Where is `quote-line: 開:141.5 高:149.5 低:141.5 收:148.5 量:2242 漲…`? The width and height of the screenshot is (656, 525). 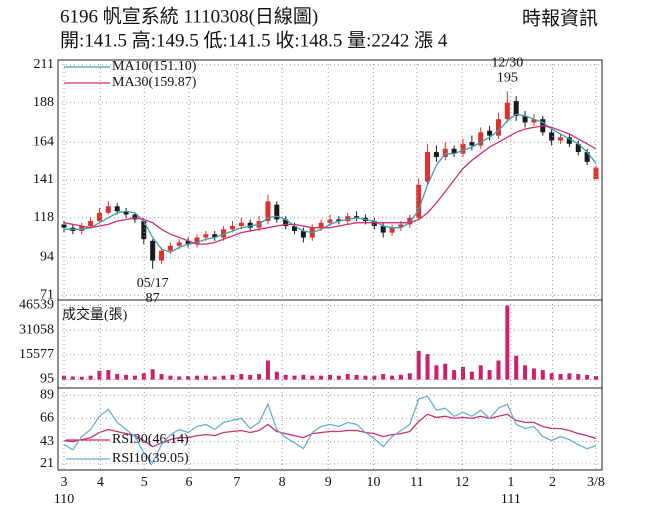 quote-line: 開:141.5 高:149.5 低:141.5 收:148.5 量:2242 漲… is located at coordinates (254, 40).